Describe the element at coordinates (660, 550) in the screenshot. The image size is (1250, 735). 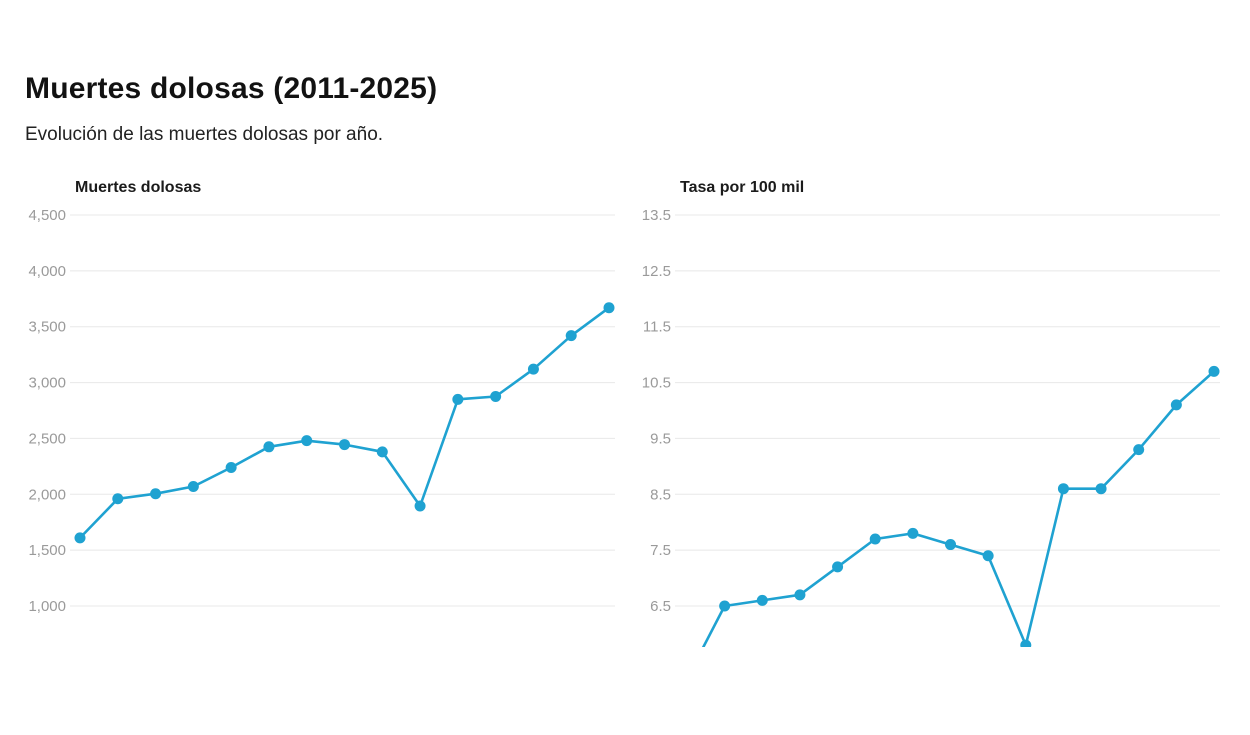
I see `y-tick-label: 7.5` at that location.